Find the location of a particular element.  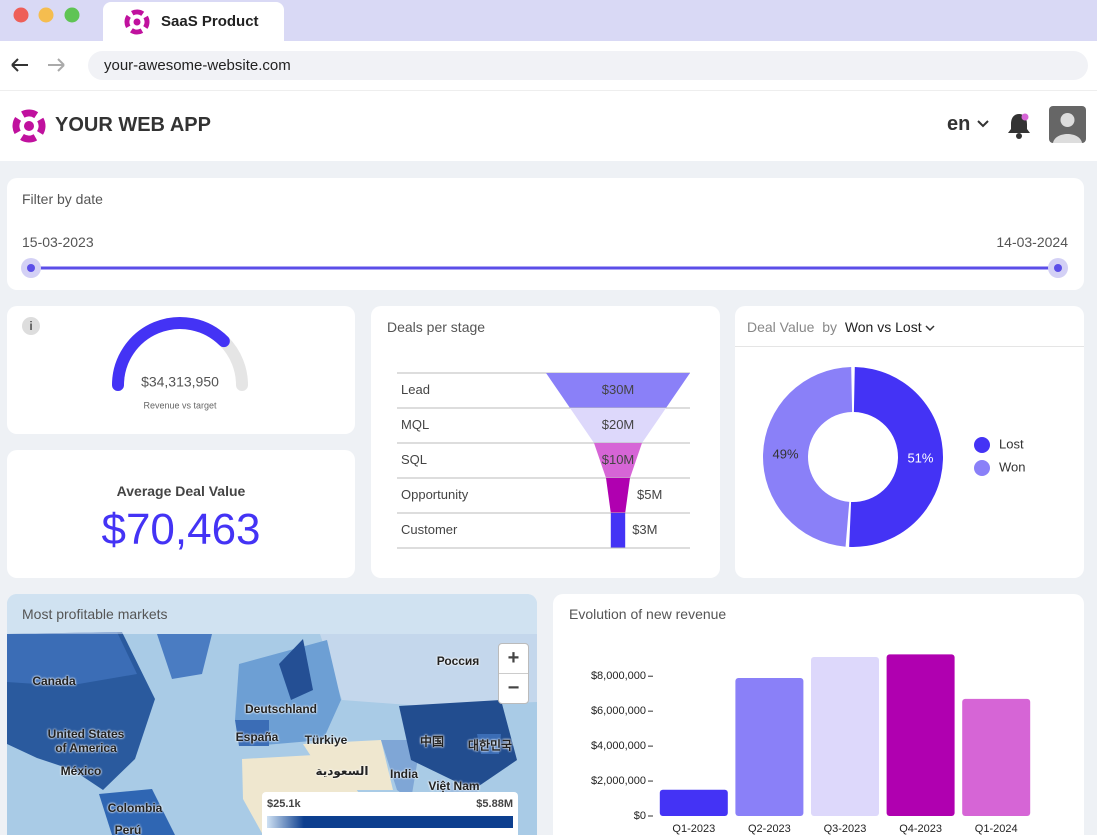

legend-label: Won is located at coordinates (1012, 466).